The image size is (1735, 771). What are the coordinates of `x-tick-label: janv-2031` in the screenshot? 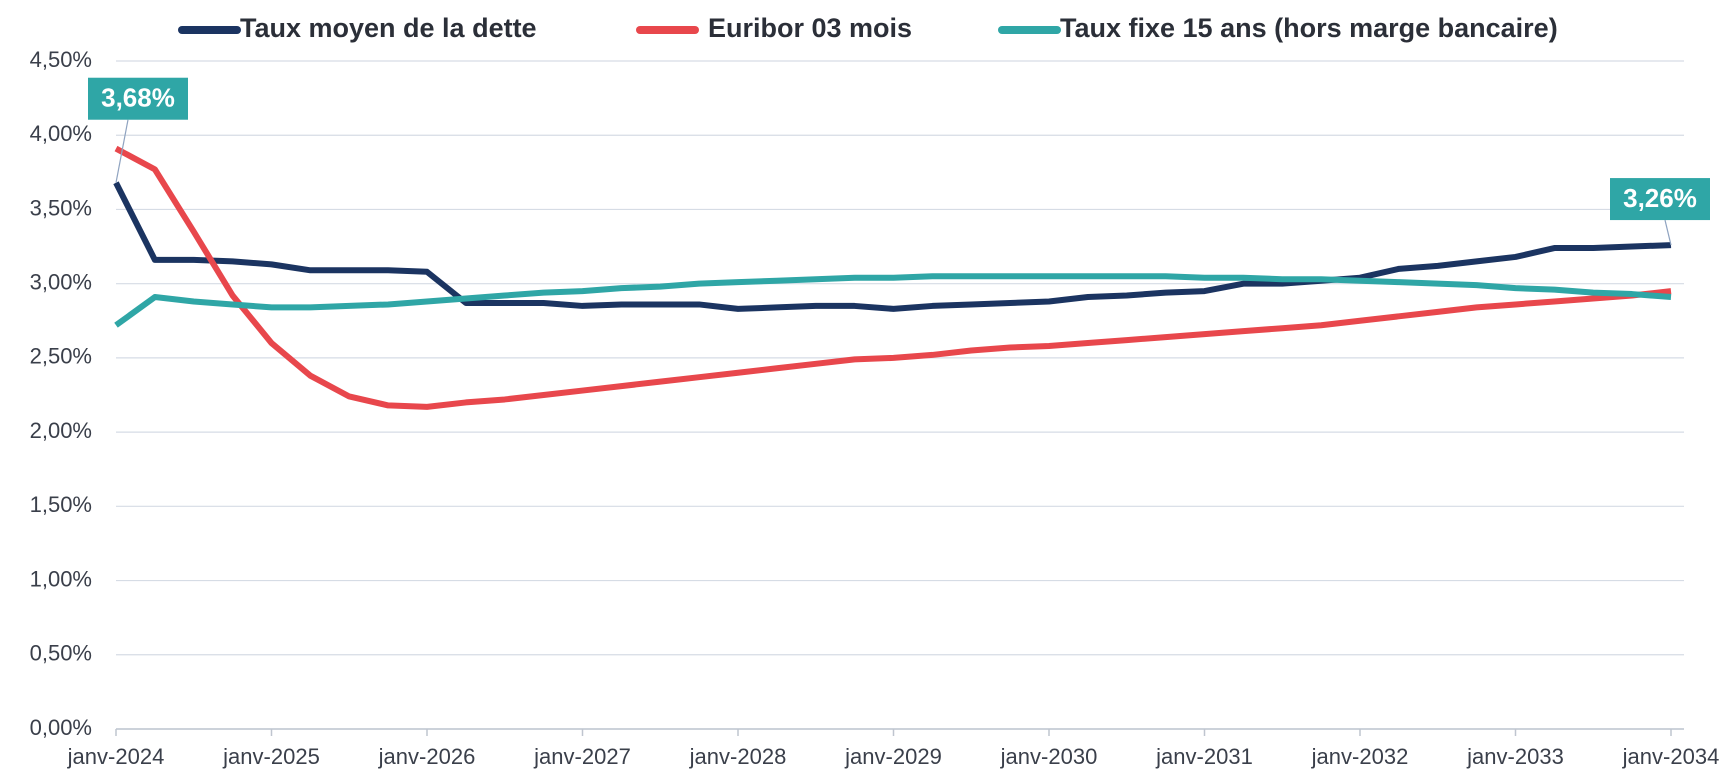 It's located at (1204, 756).